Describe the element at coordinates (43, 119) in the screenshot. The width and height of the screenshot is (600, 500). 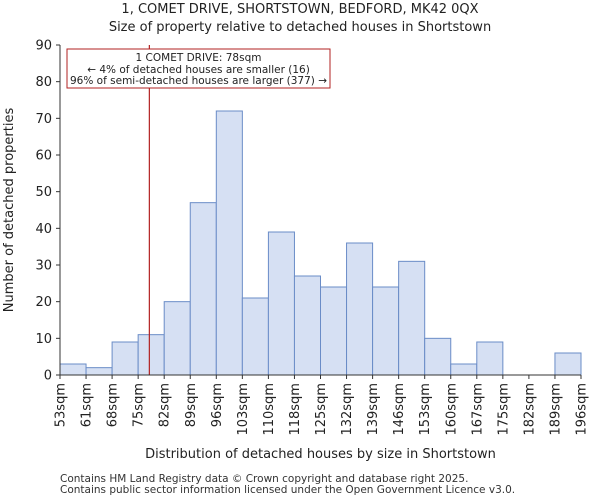
I see `y-tick-label: 70` at that location.